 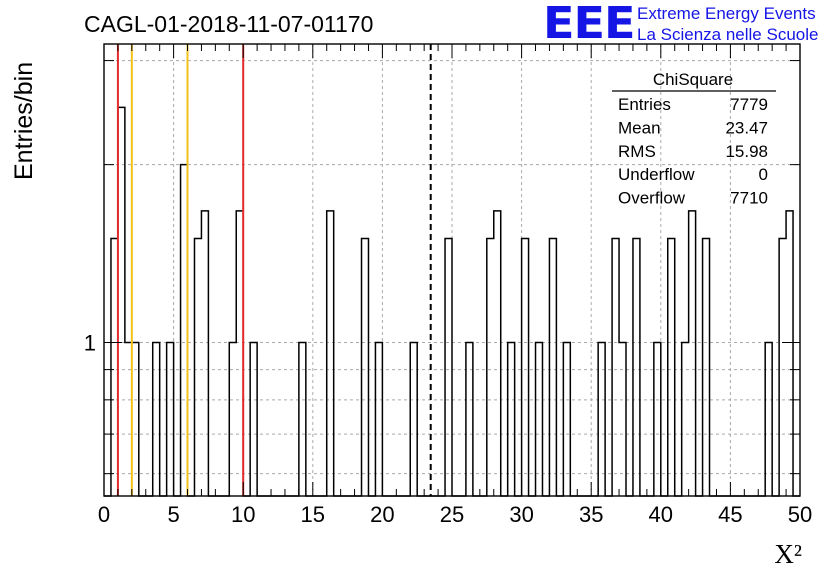 What do you see at coordinates (521, 514) in the screenshot?
I see `x-tick-label: 30` at bounding box center [521, 514].